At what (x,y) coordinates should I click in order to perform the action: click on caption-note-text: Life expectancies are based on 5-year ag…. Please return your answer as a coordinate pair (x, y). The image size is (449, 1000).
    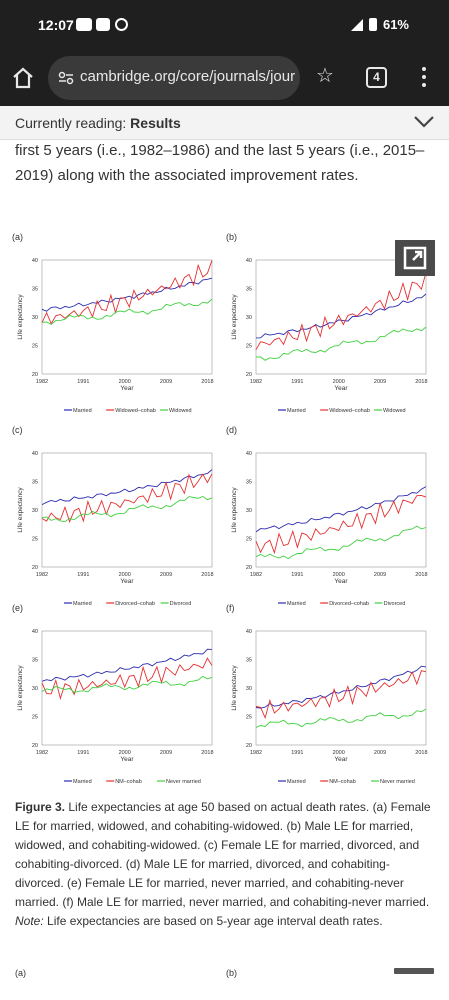
    Looking at the image, I should click on (213, 921).